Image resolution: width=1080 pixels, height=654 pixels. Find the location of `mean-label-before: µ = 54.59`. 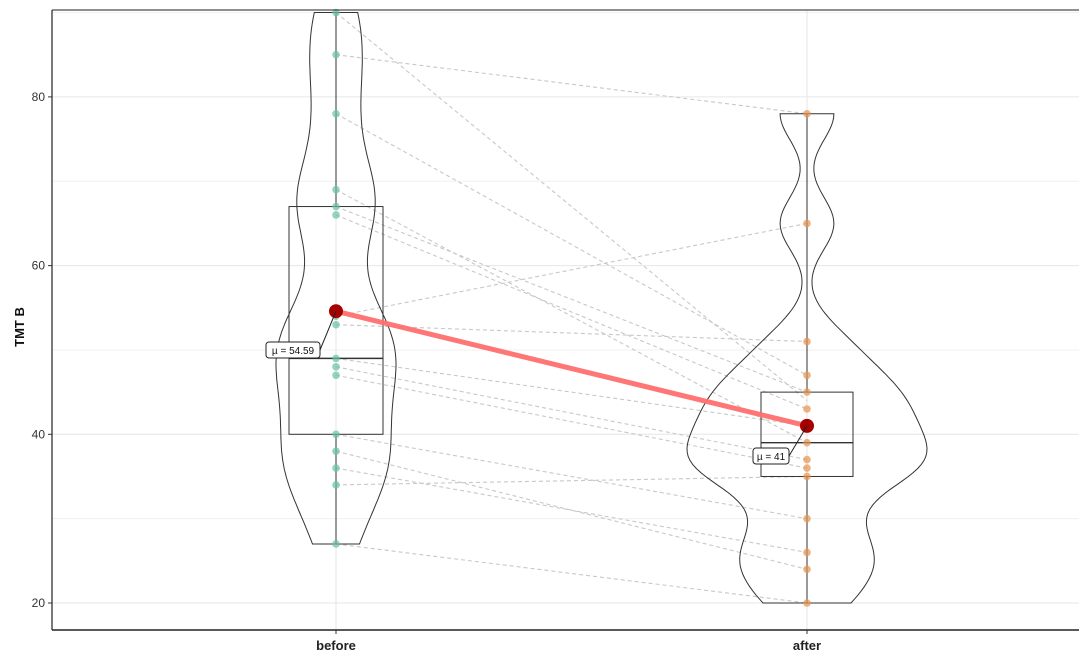

mean-label-before: µ = 54.59 is located at coordinates (293, 351).